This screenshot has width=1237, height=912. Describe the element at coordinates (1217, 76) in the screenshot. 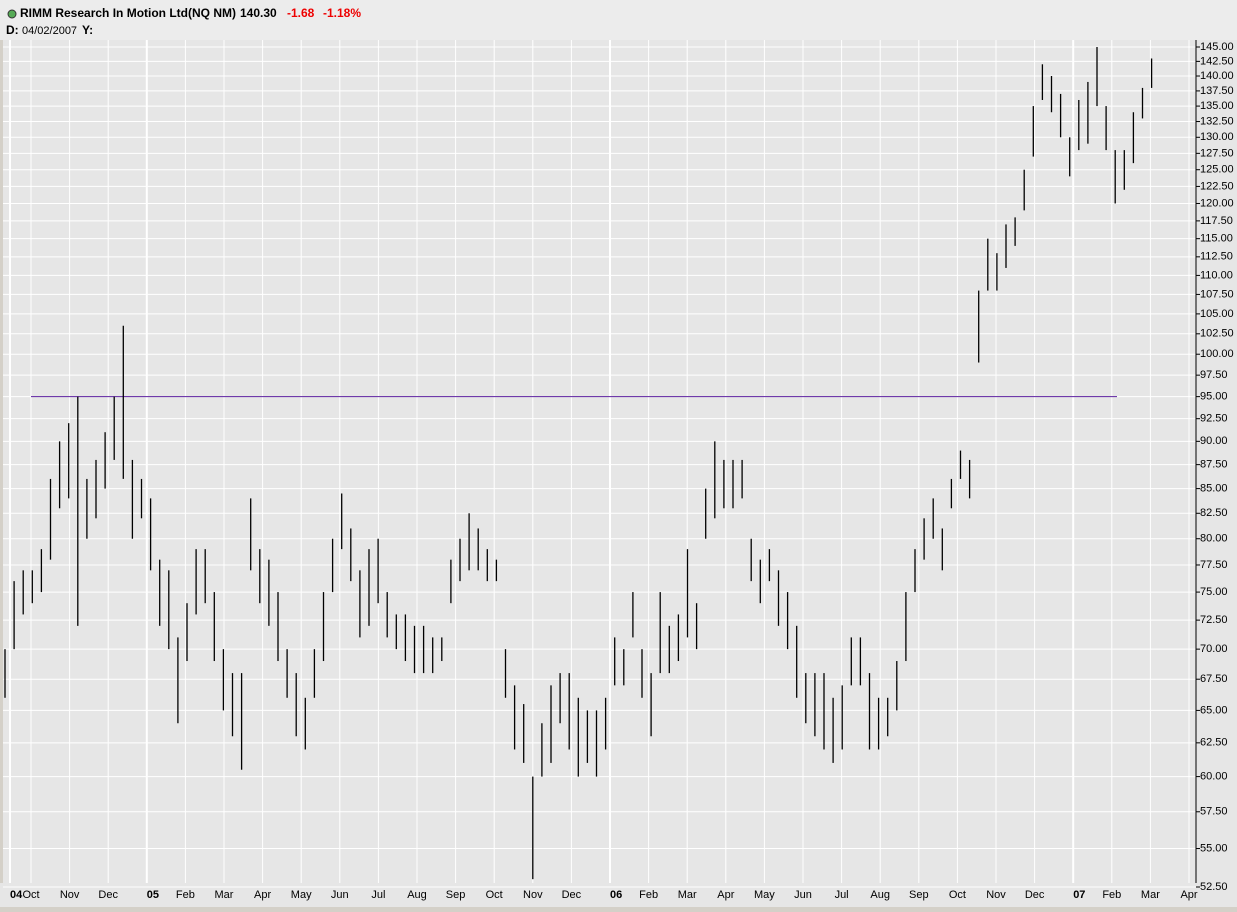

I see `y-tick-label: 140.00` at that location.